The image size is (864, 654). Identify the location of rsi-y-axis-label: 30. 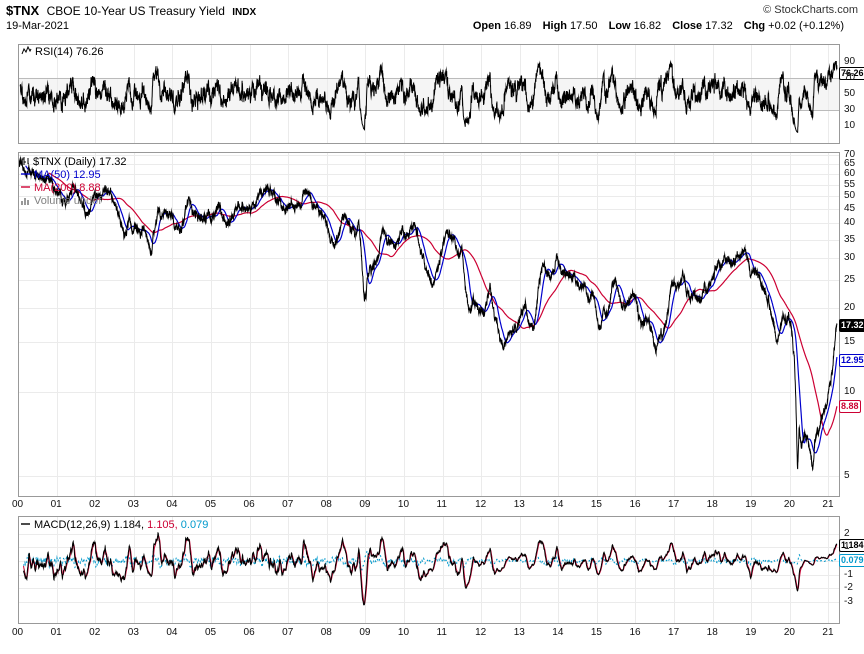
(850, 110).